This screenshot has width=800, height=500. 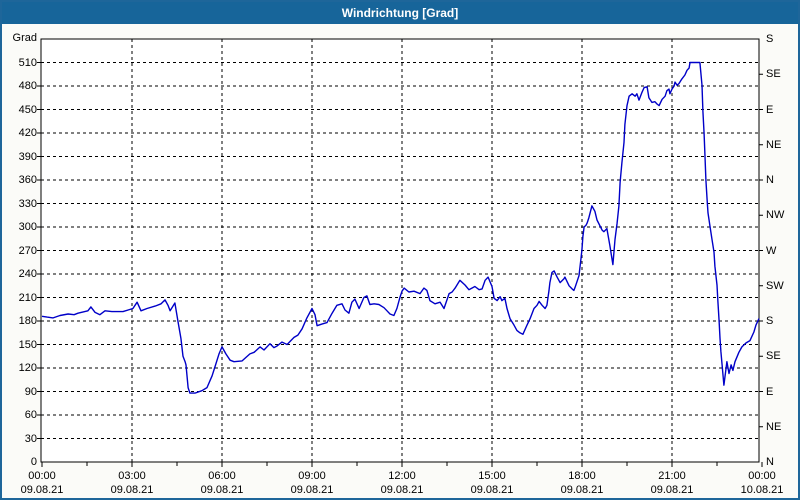 What do you see at coordinates (33, 462) in the screenshot?
I see `y-left-tick-label: 0` at bounding box center [33, 462].